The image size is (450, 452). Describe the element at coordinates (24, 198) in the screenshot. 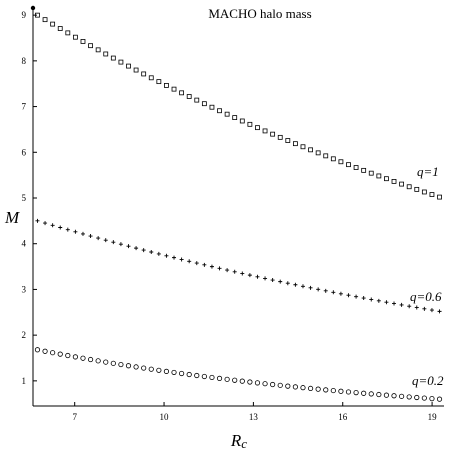

I see `y-tick-label: 5` at that location.